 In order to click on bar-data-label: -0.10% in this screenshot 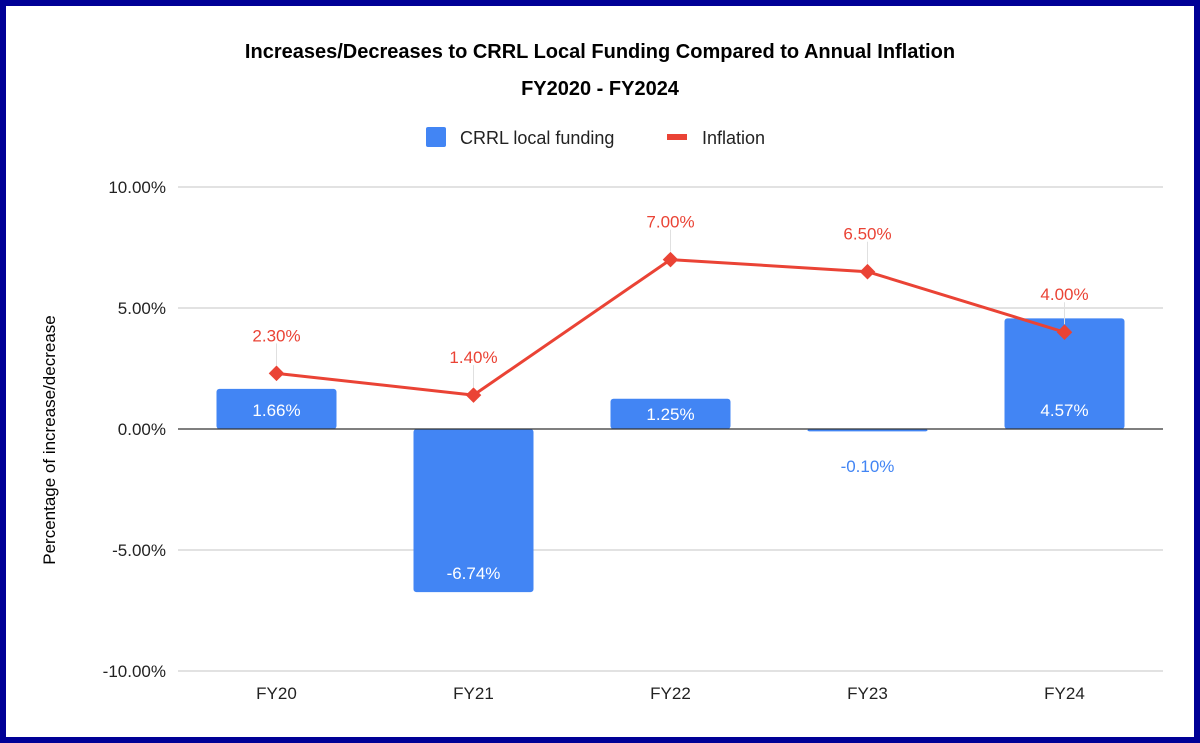, I will do `click(868, 466)`.